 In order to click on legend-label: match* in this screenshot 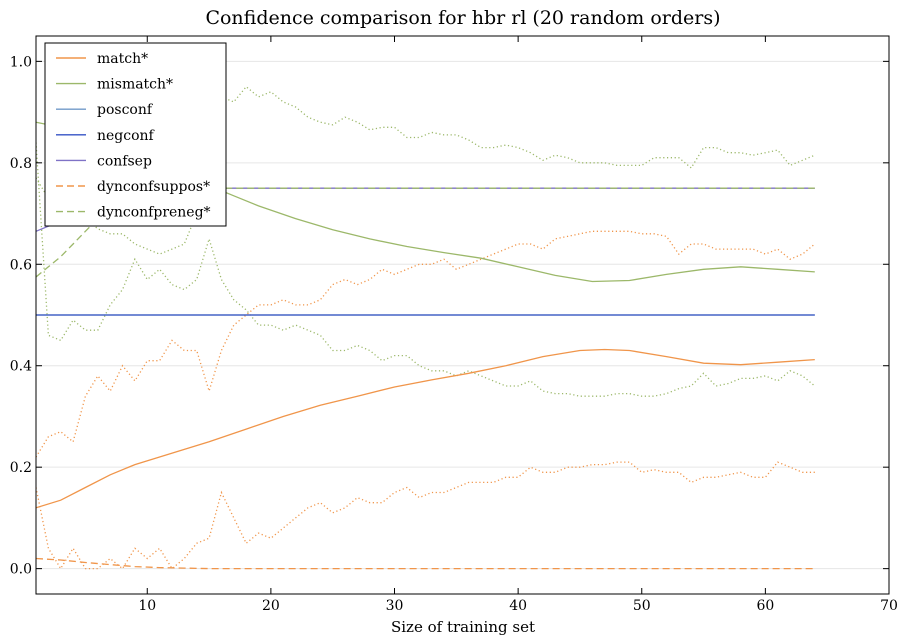, I will do `click(122, 59)`.